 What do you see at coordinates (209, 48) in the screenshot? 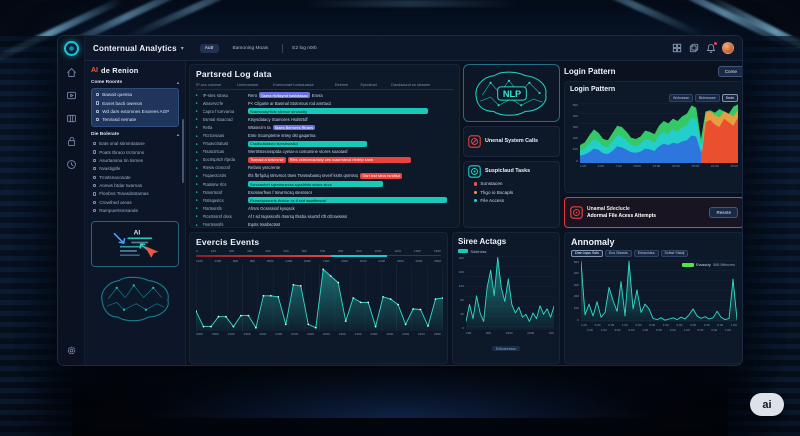
I see `topbar-tab: Autr` at bounding box center [209, 48].